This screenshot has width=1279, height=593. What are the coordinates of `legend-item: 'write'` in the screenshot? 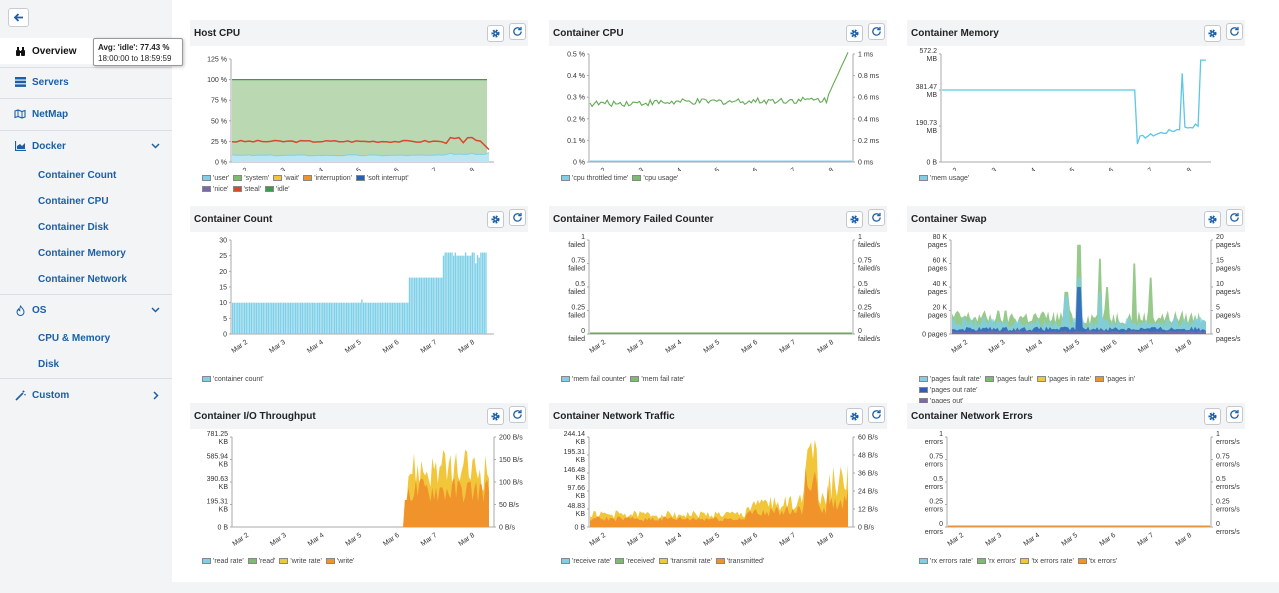 It's located at (339, 561).